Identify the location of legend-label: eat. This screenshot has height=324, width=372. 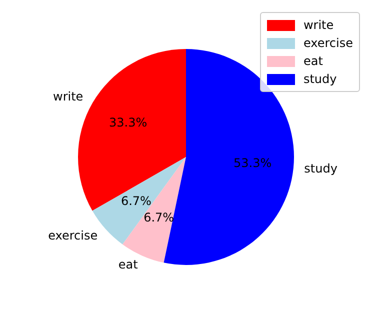
(313, 61).